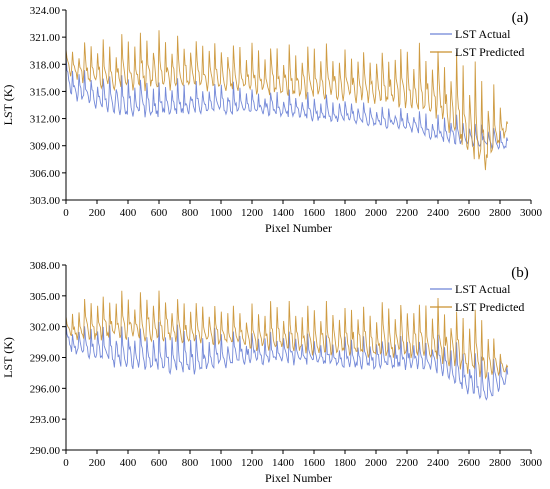 The width and height of the screenshot is (550, 489). What do you see at coordinates (45, 420) in the screenshot?
I see `y-tick-label: 293.00` at bounding box center [45, 420].